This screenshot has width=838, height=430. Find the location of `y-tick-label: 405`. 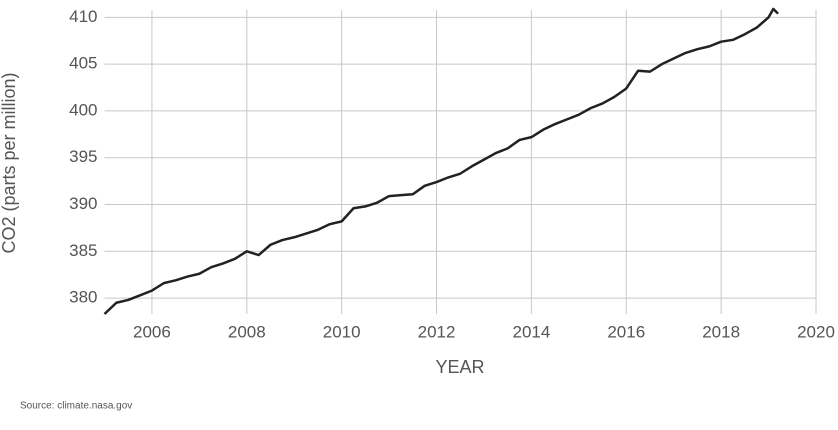

y-tick-label: 405 is located at coordinates (83, 63).